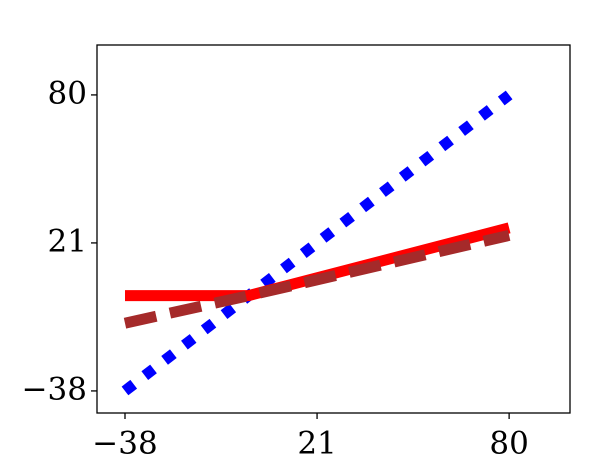  What do you see at coordinates (67, 93) in the screenshot?
I see `y-tick-label: 80` at bounding box center [67, 93].